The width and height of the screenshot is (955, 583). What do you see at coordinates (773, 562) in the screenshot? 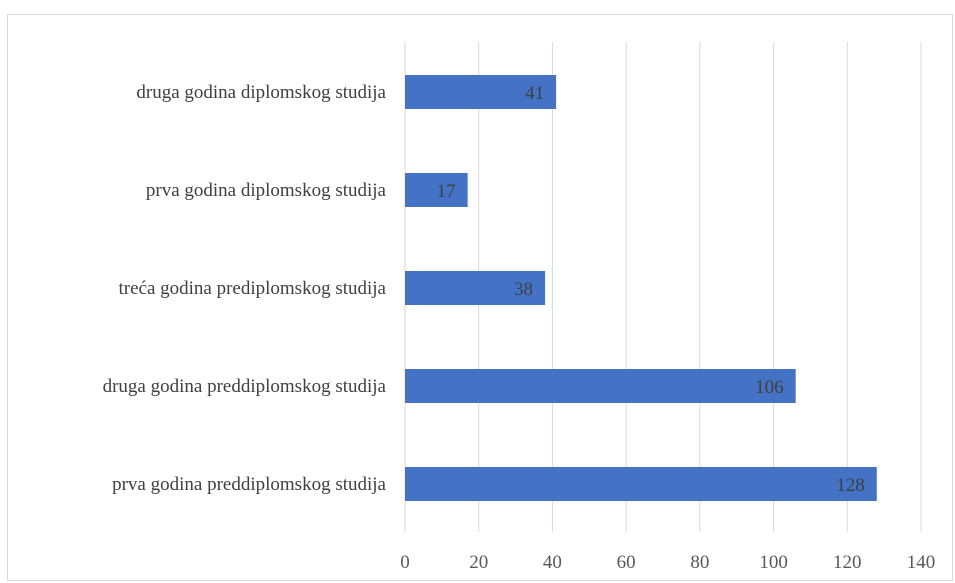
I see `x-tick-label-100: 100` at bounding box center [773, 562].